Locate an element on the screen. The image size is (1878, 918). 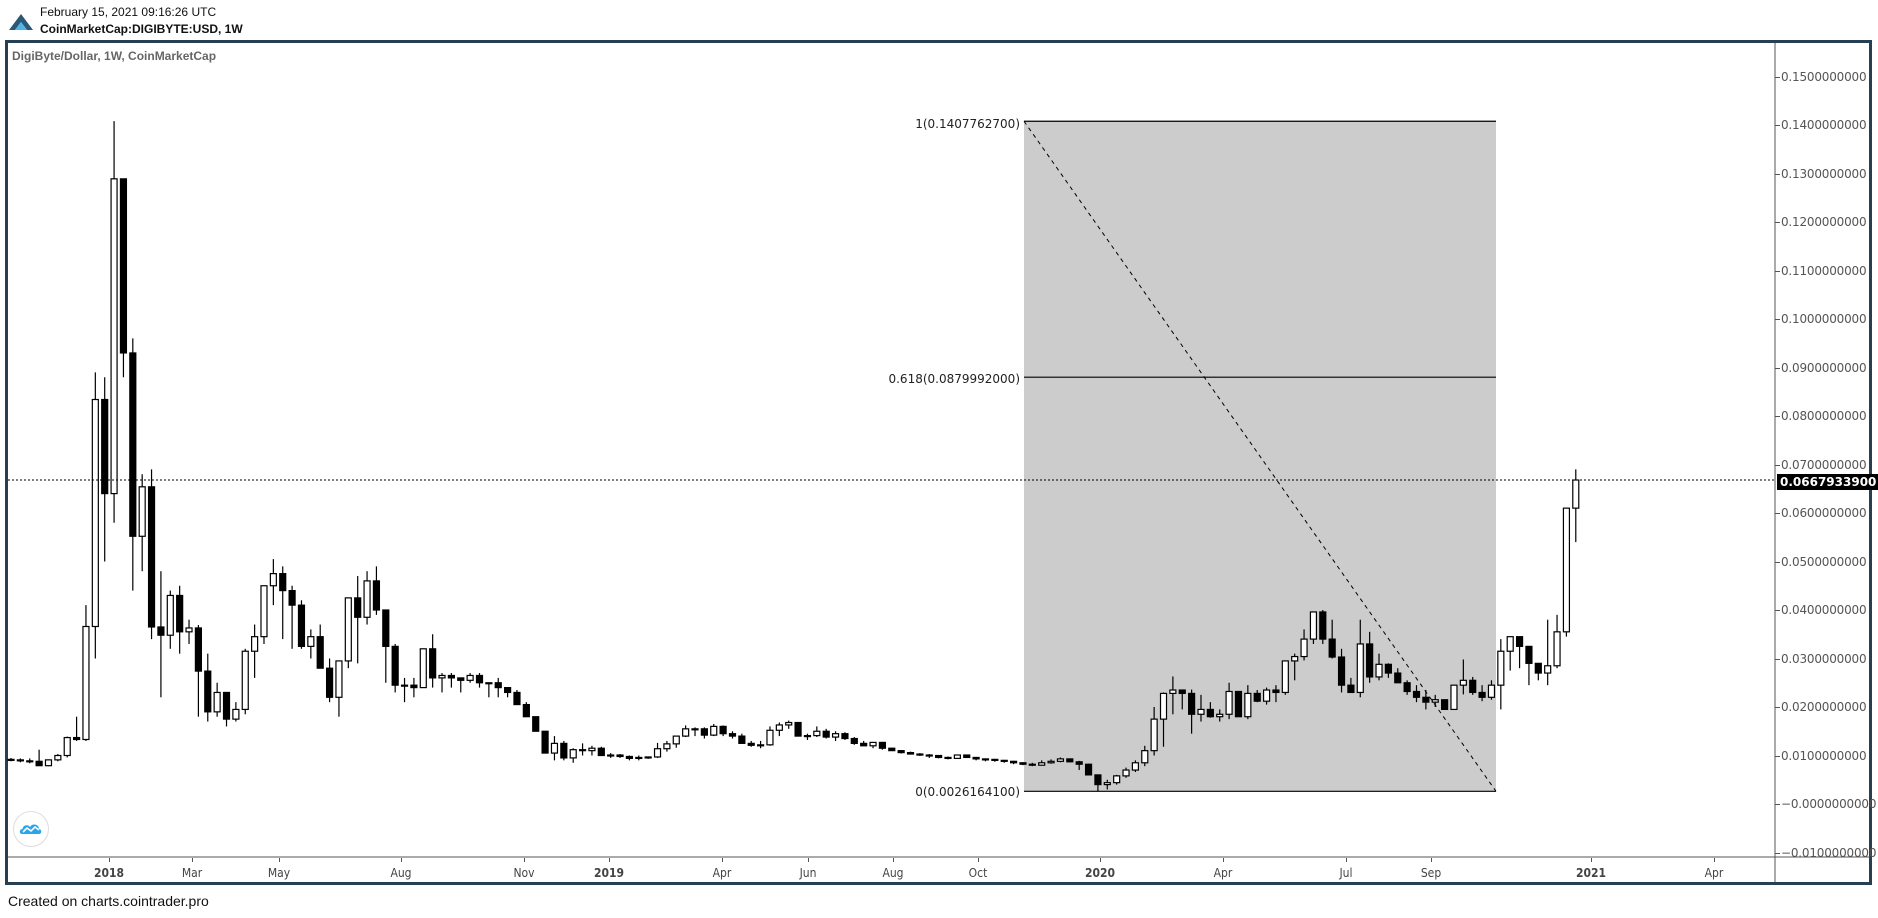
time-axis-label: 2020 is located at coordinates (1100, 873).